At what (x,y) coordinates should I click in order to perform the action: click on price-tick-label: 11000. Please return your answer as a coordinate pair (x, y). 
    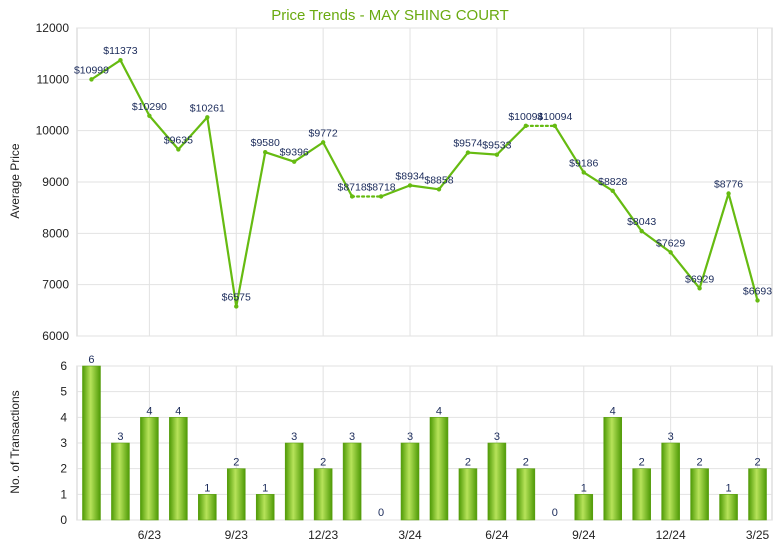
    Looking at the image, I should click on (53, 79).